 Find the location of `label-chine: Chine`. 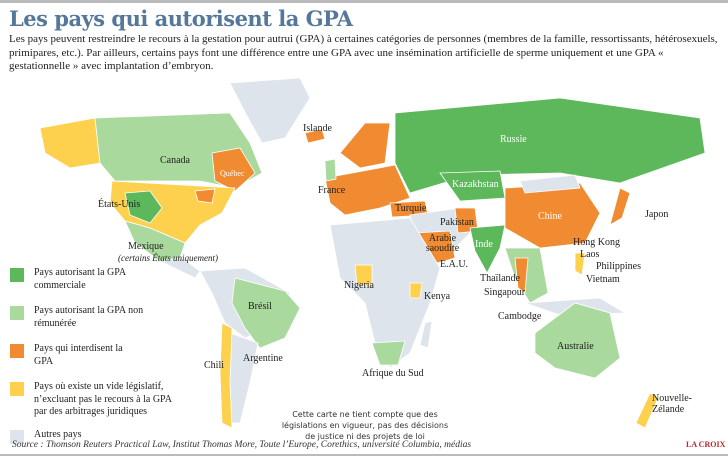

label-chine: Chine is located at coordinates (550, 216).